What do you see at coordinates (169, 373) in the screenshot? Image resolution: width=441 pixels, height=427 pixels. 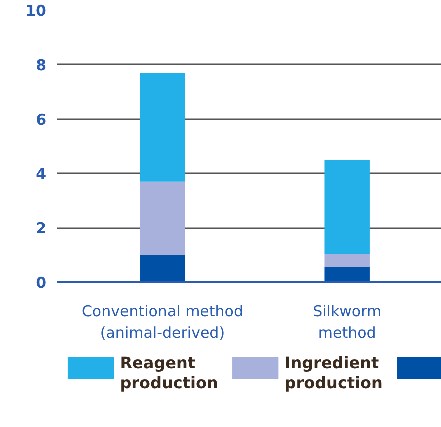 I see `legend-label: Reagent production` at bounding box center [169, 373].